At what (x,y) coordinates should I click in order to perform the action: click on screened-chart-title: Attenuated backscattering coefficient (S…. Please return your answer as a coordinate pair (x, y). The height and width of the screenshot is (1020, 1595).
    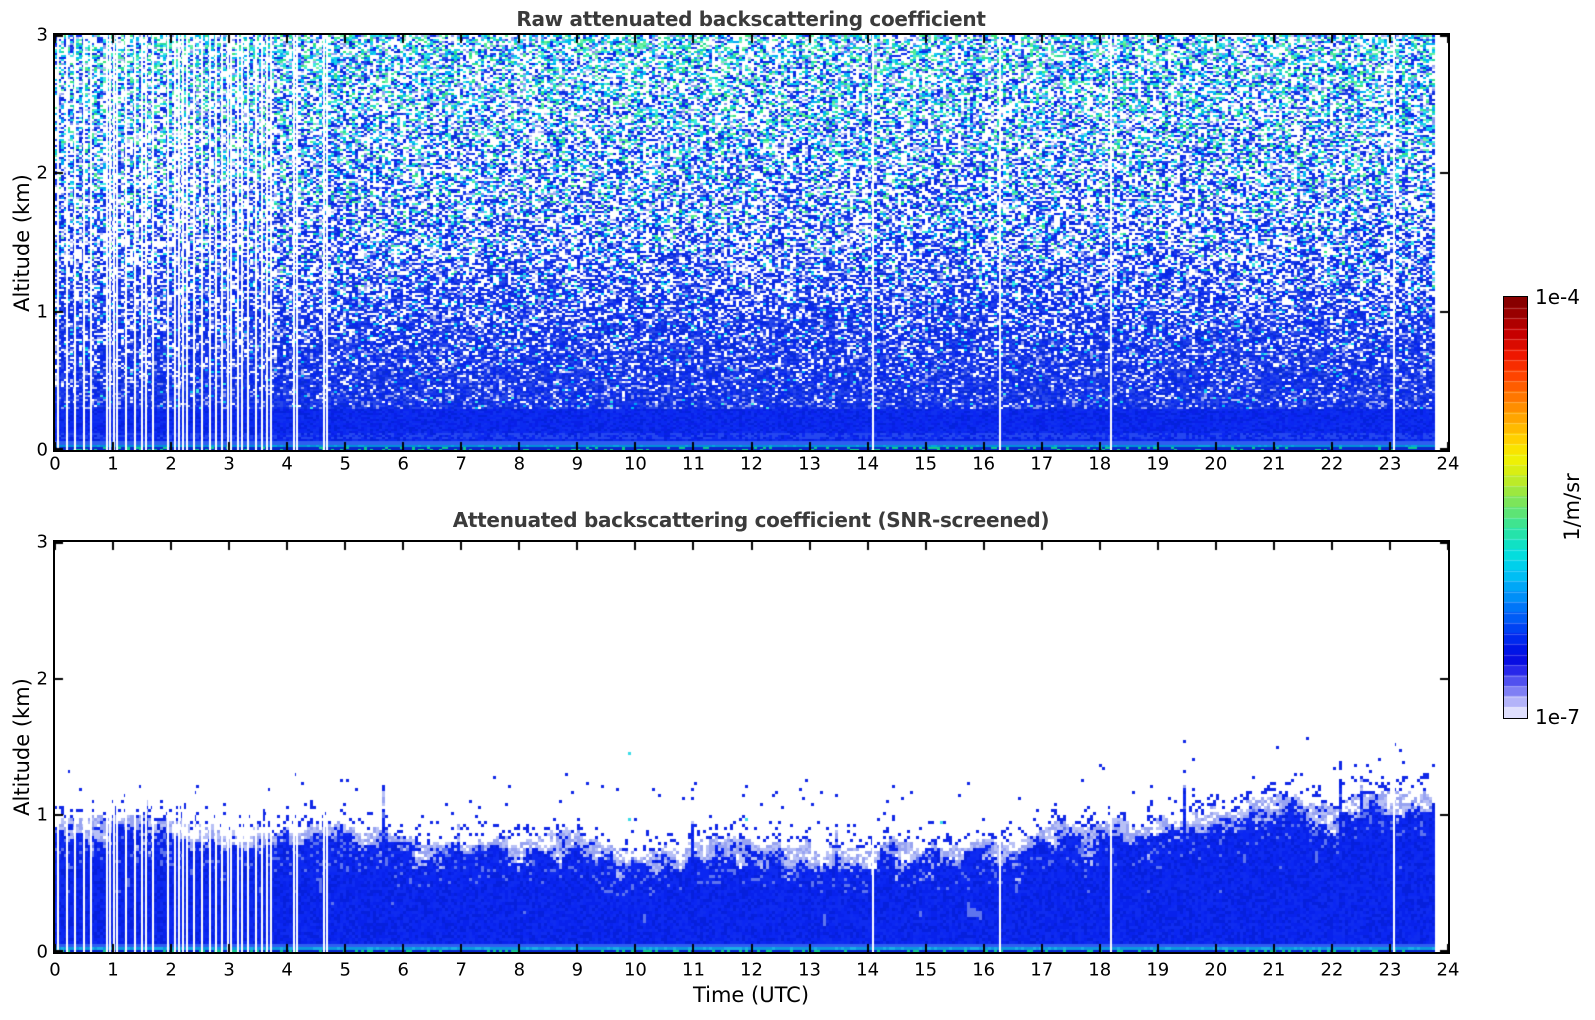
    Looking at the image, I should click on (751, 520).